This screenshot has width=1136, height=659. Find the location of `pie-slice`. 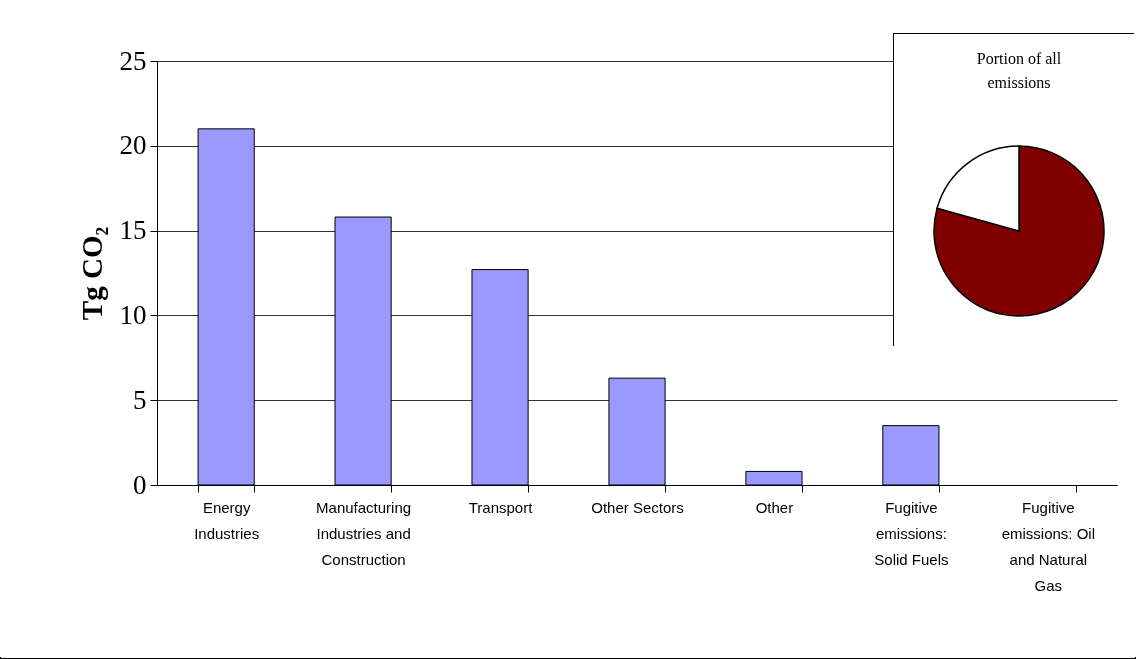

pie-slice is located at coordinates (1019, 231).